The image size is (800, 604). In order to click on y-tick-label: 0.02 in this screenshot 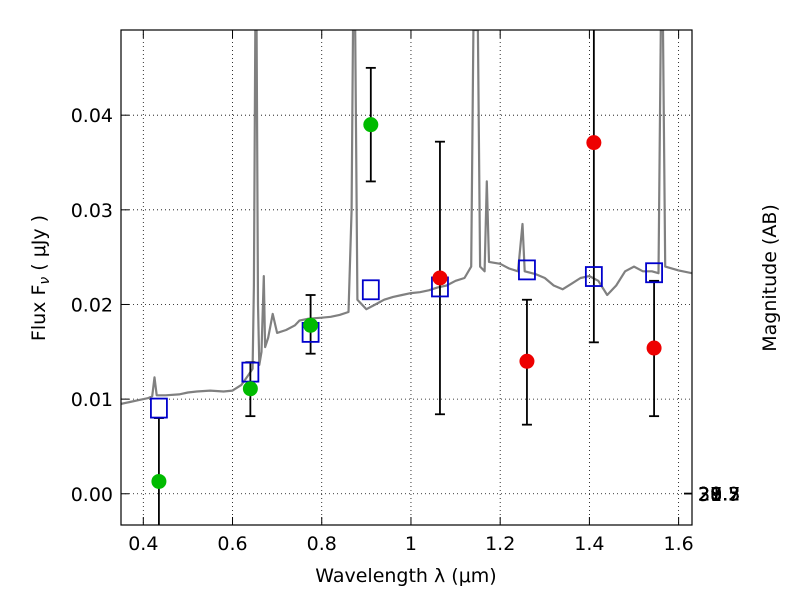, I will do `click(92, 305)`.